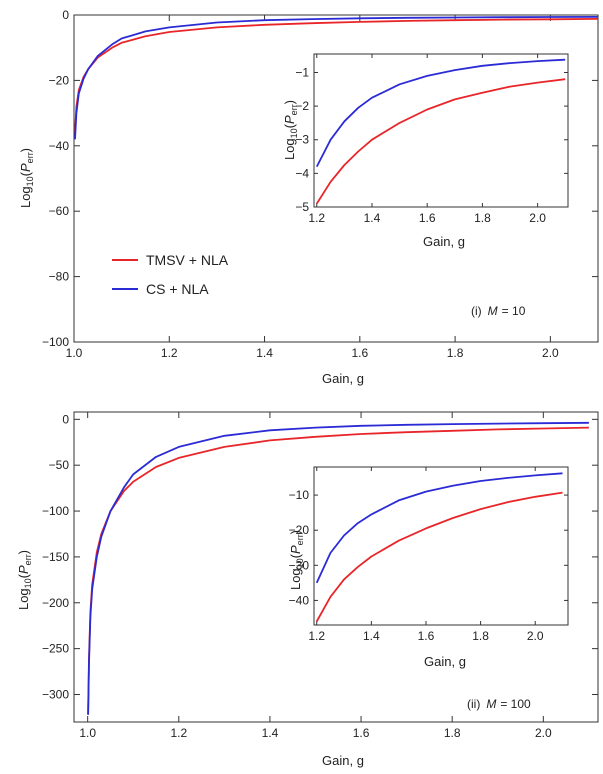 The height and width of the screenshot is (774, 603). Describe the element at coordinates (55, 342) in the screenshot. I see `main-1-ytick-label: −100` at that location.